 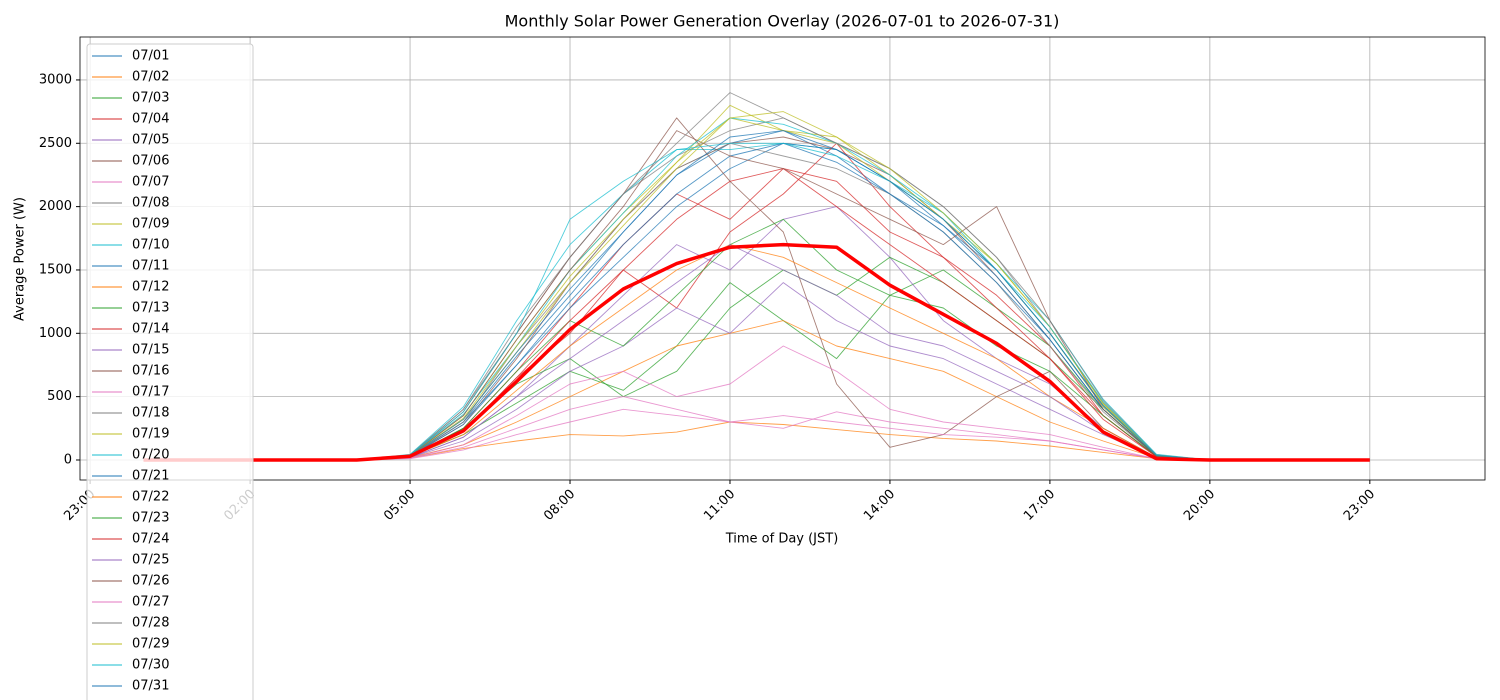 What do you see at coordinates (150, 602) in the screenshot?
I see `legend-label: 07/27` at bounding box center [150, 602].